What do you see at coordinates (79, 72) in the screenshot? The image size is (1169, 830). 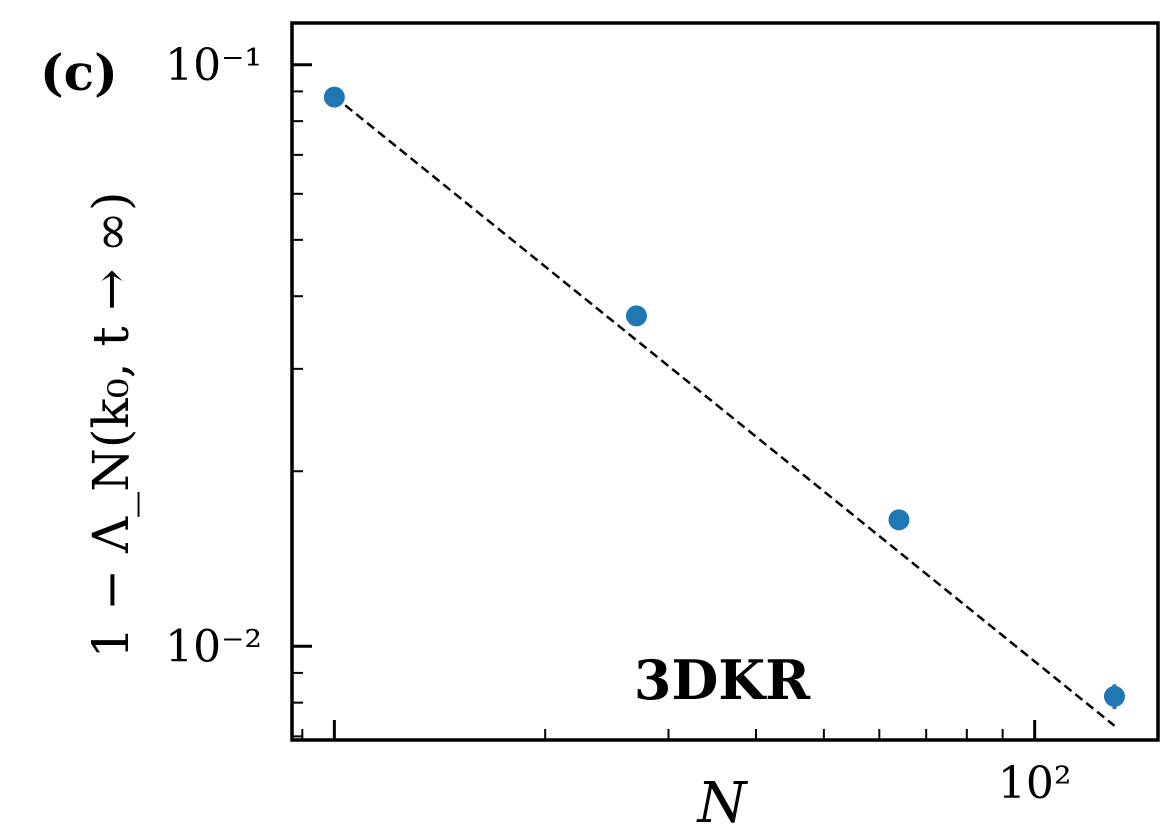 I see `panel-label: (c)` at bounding box center [79, 72].